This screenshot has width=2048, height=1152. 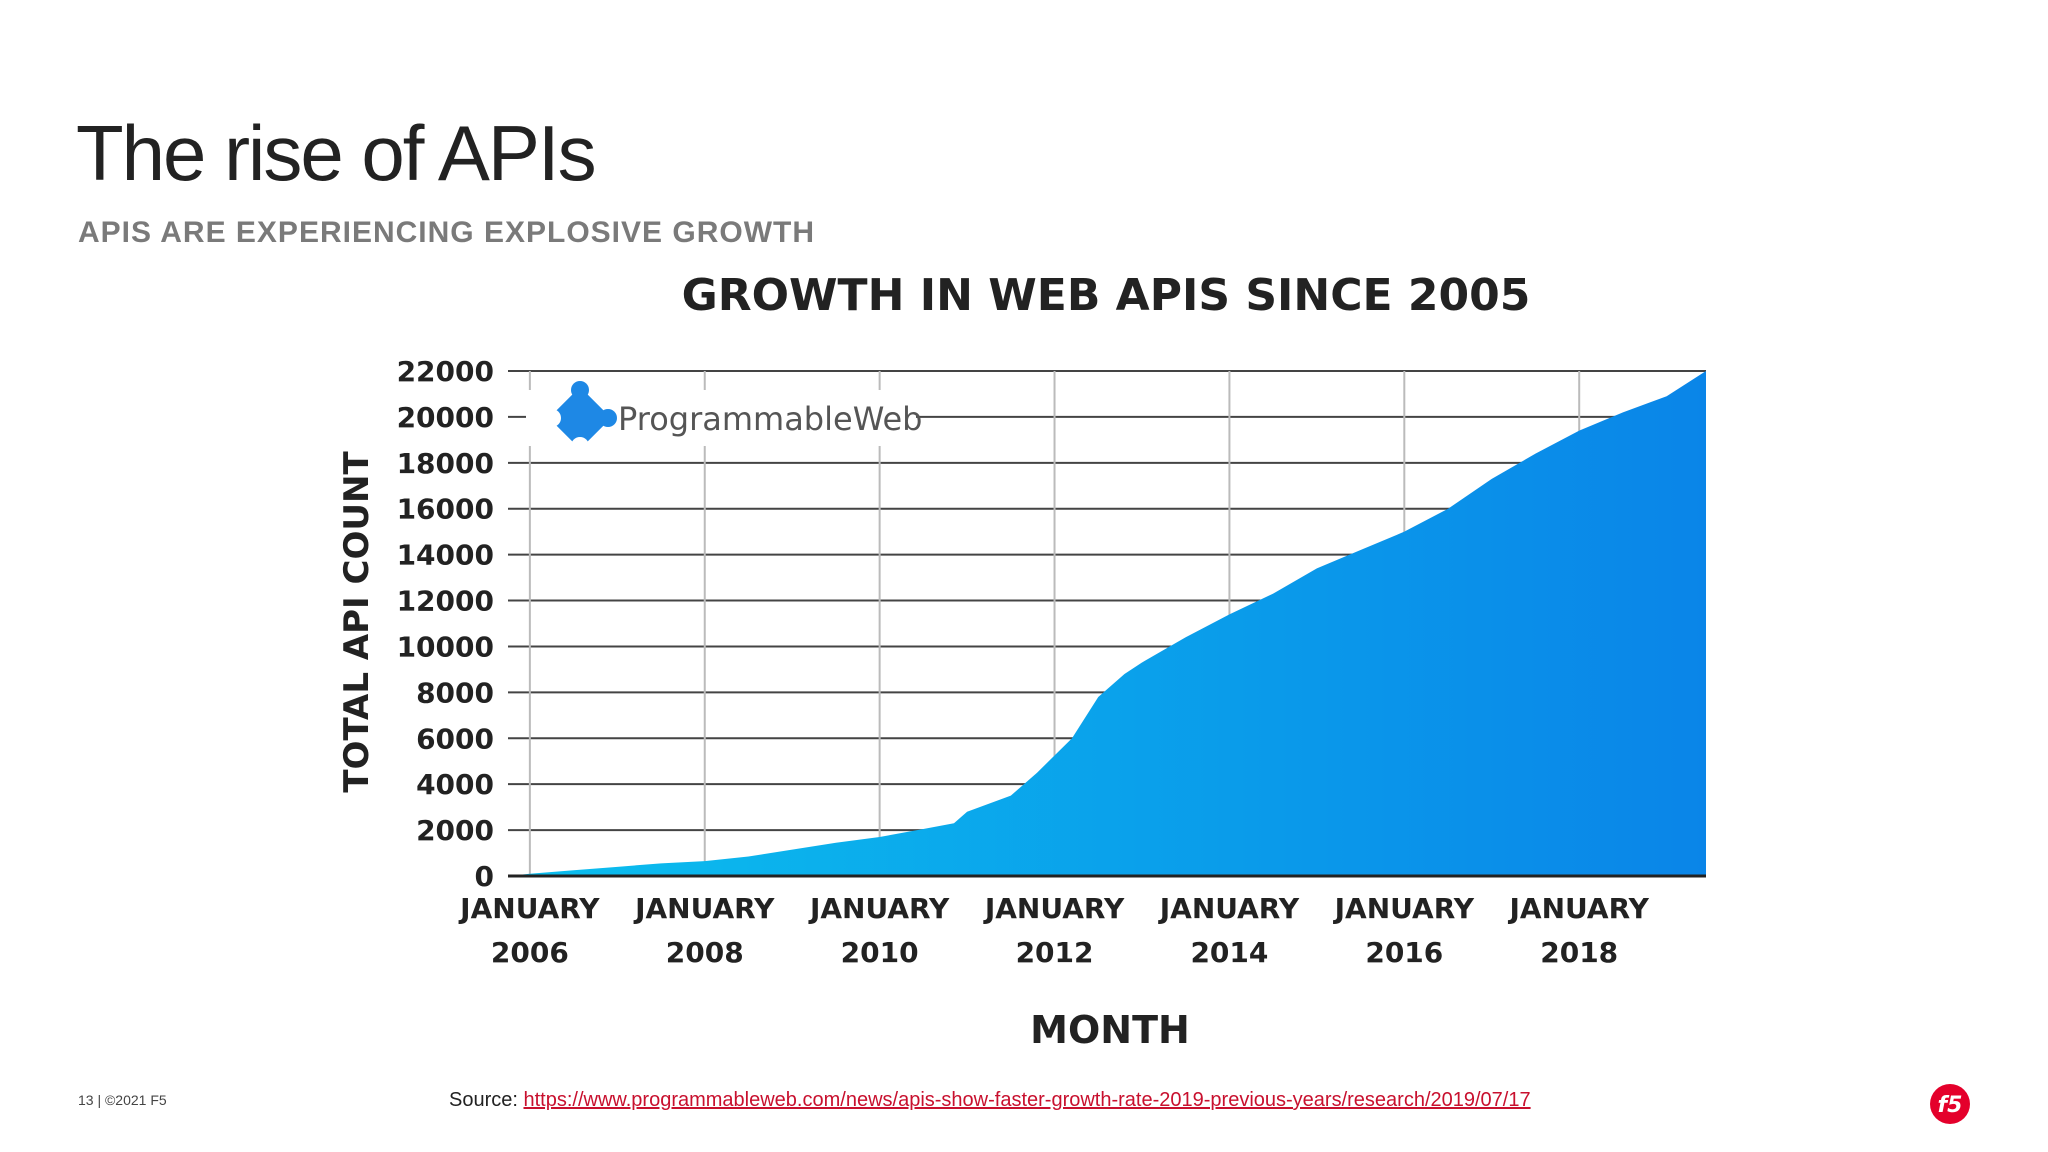 What do you see at coordinates (1106, 295) in the screenshot?
I see `chart-title: GROWTH IN WEB APIS SINCE 2005` at bounding box center [1106, 295].